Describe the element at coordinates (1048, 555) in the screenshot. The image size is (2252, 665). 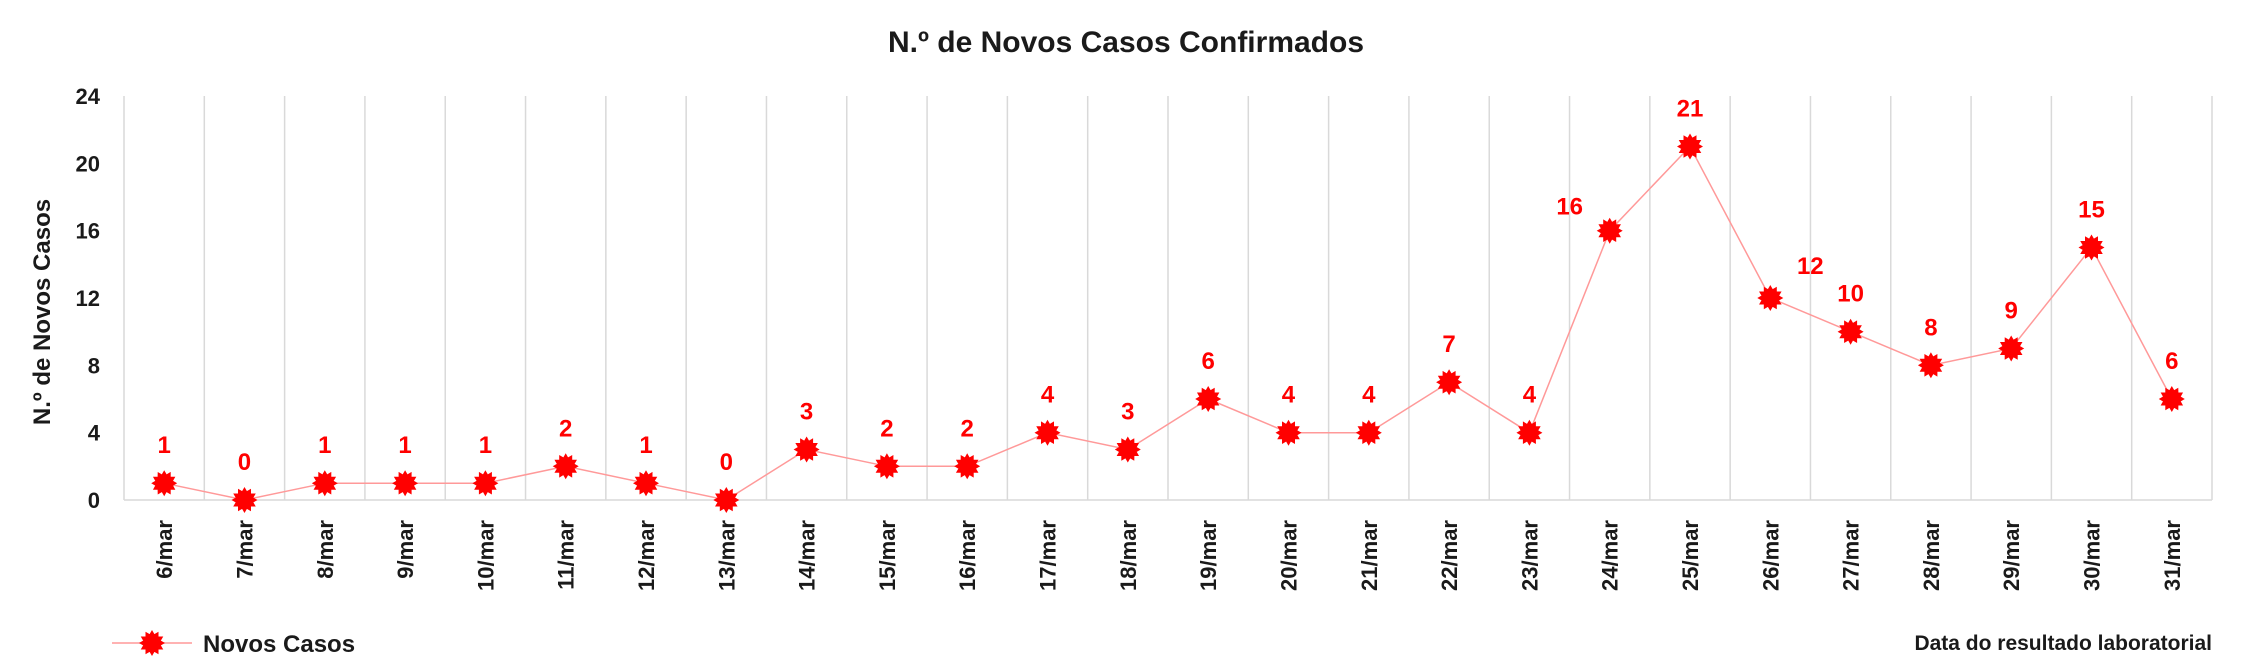
I see `x-tick-label: 17/mar` at that location.